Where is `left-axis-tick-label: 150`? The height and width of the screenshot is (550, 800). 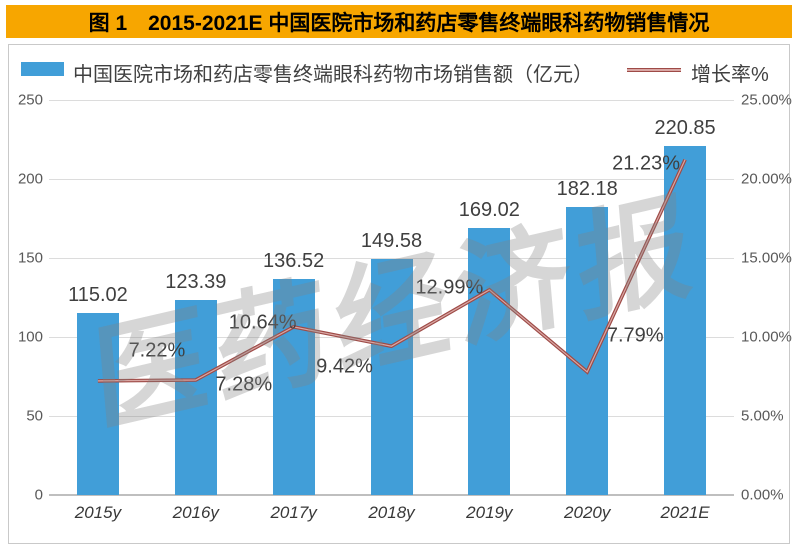 left-axis-tick-label: 150 is located at coordinates (30, 258).